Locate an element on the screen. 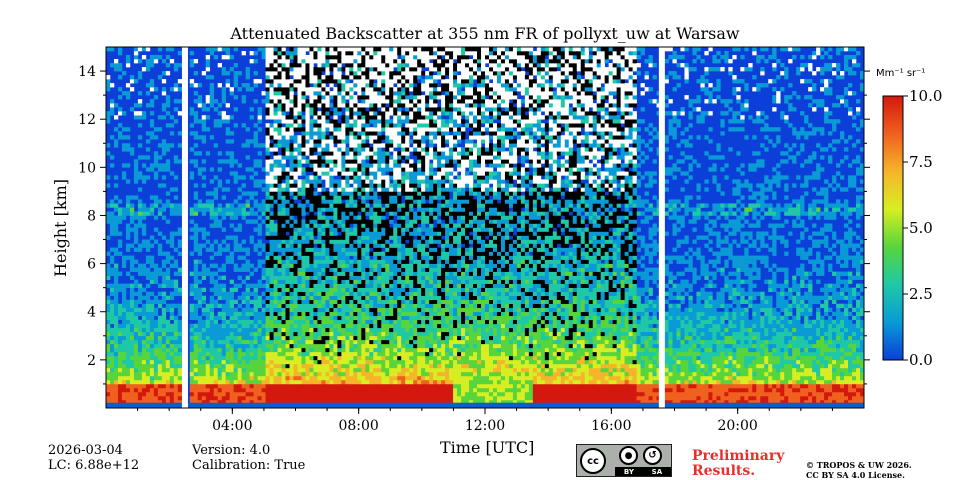 Image resolution: width=960 pixels, height=480 pixels. preliminary-note: Preliminary Results. is located at coordinates (738, 464).